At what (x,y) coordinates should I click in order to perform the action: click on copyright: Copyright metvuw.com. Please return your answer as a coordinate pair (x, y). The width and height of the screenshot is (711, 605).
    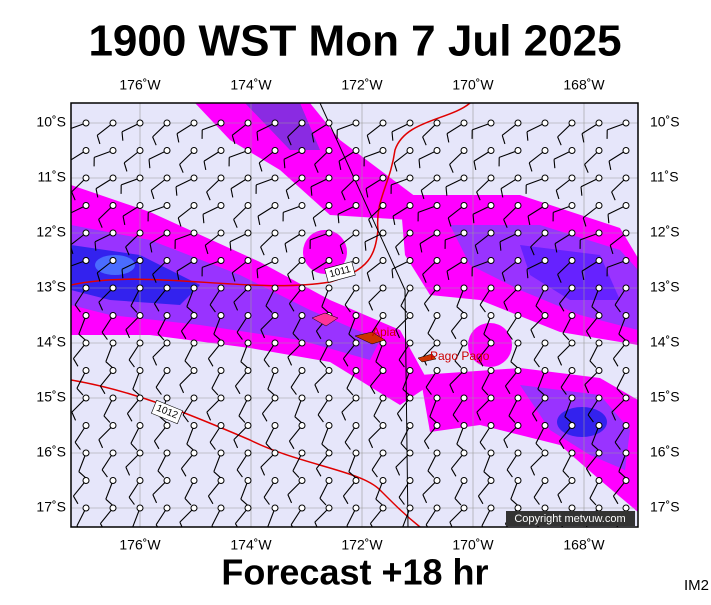
    Looking at the image, I should click on (569, 519).